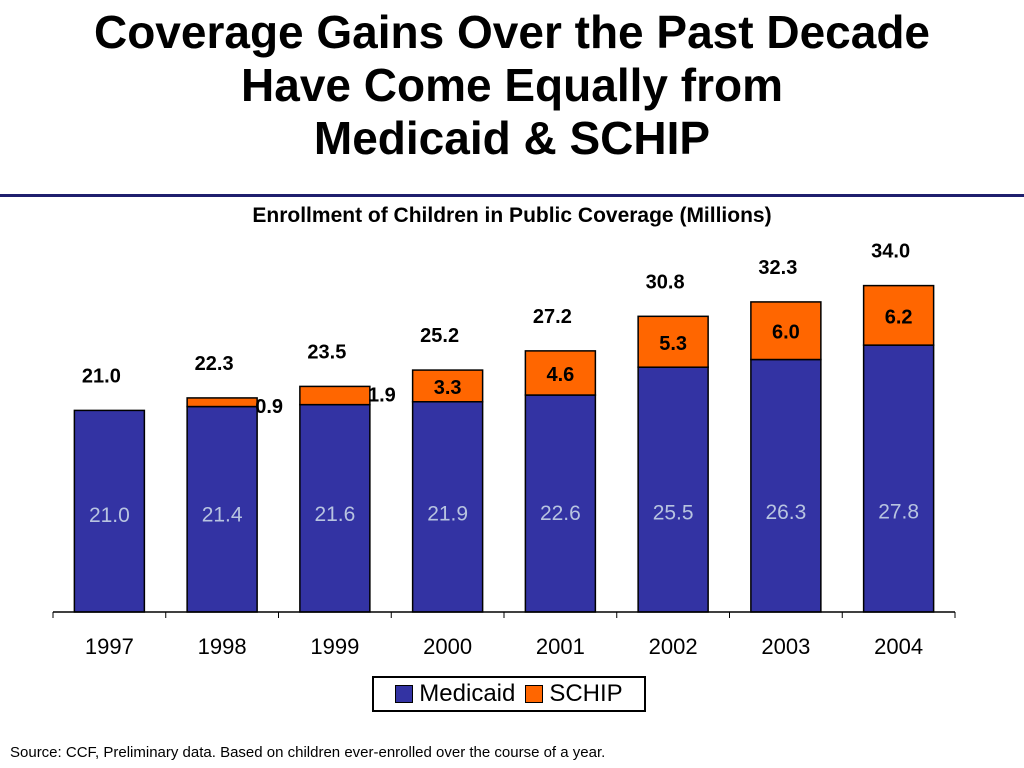 The height and width of the screenshot is (768, 1024). I want to click on legend-item-medicaid: Medicaid, so click(455, 694).